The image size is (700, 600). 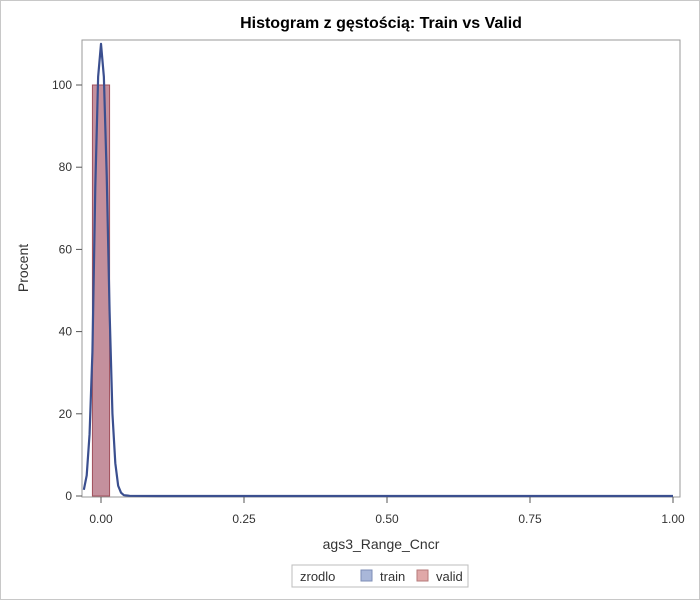 What do you see at coordinates (66, 414) in the screenshot?
I see `y-tick-label: 20` at bounding box center [66, 414].